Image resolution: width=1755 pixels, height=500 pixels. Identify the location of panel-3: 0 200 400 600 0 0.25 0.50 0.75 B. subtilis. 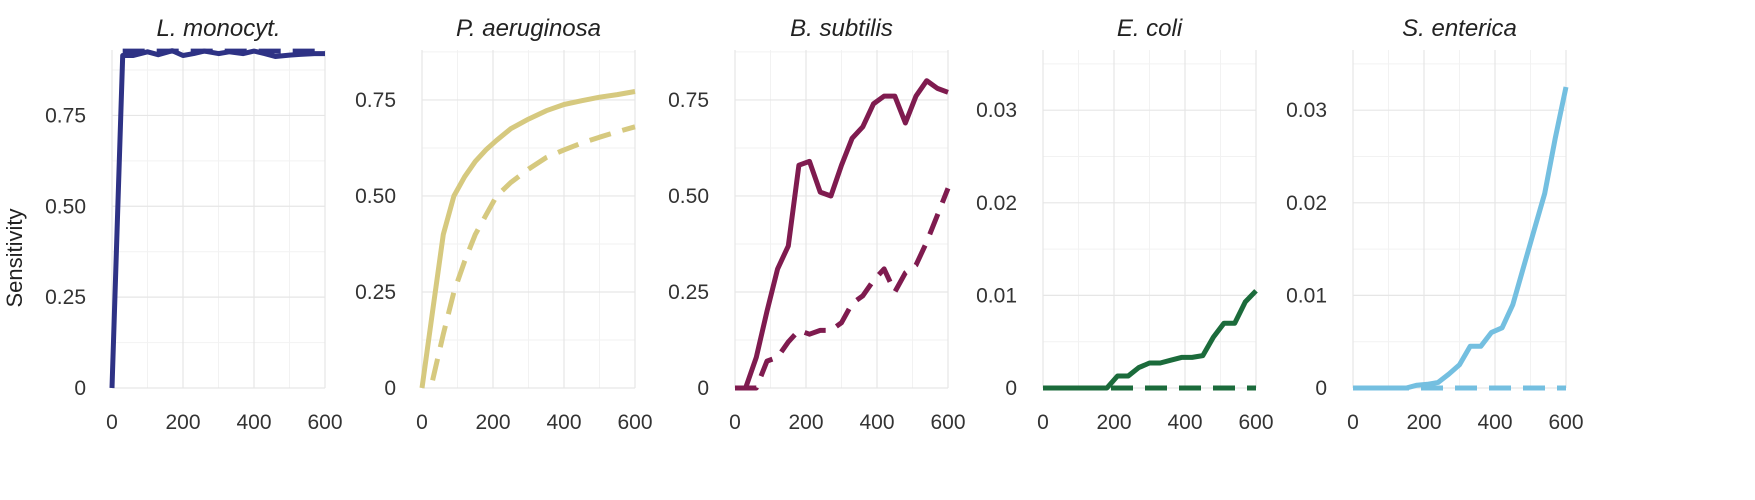
(816, 224).